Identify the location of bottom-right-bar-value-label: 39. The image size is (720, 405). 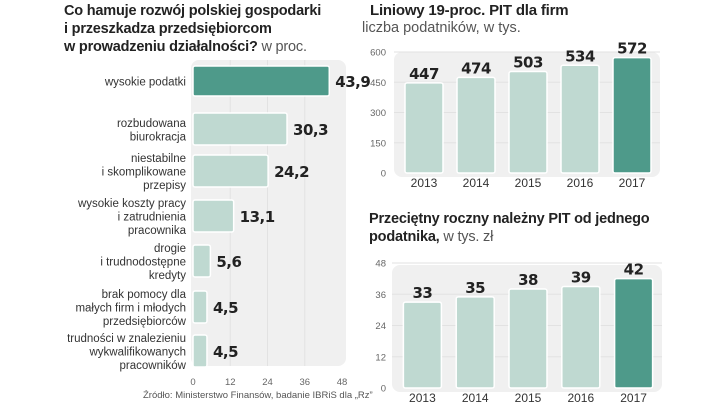
(581, 277).